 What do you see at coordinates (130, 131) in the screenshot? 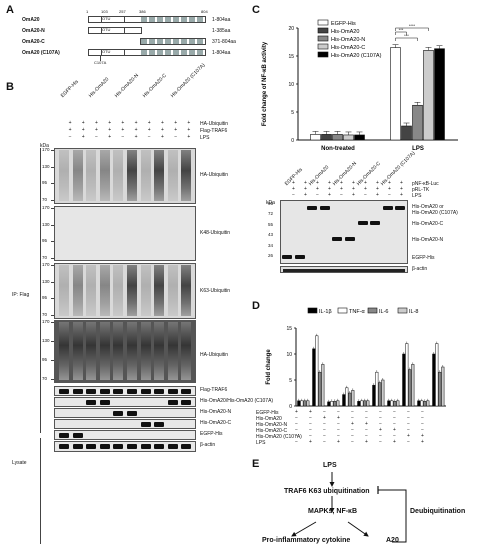
I see `treatment-grid: + + + + + + + + + + + + + + + + + + + + − + − + − + − + − +` at bounding box center [130, 131].